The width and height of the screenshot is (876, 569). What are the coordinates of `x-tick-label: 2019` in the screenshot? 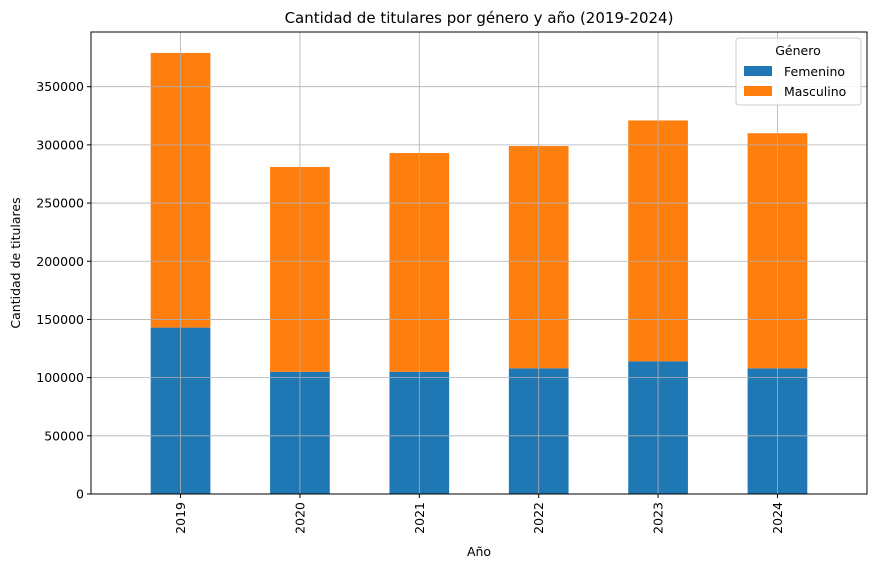 It's located at (180, 518).